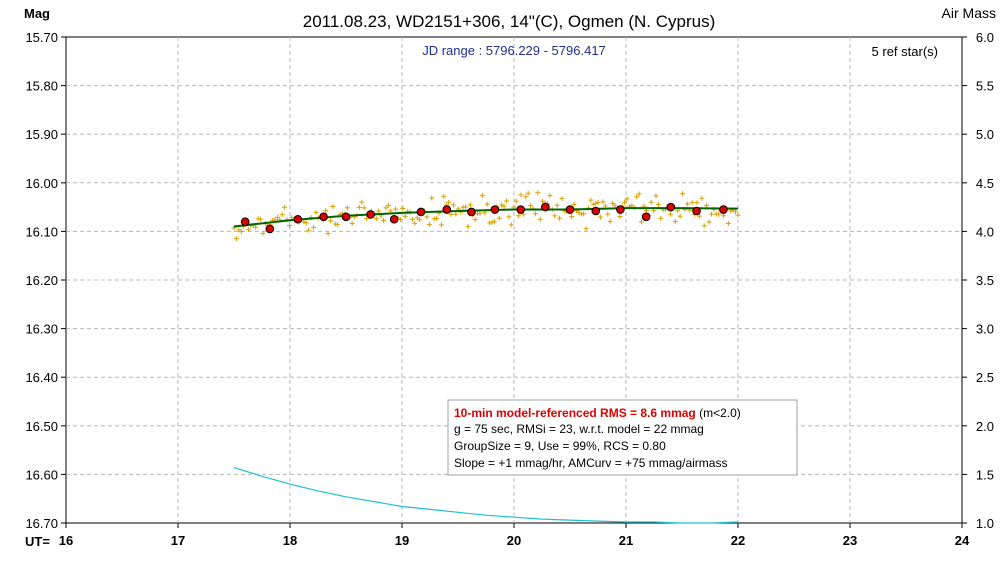 This screenshot has width=1007, height=565. I want to click on x-tick-label: 20, so click(514, 540).